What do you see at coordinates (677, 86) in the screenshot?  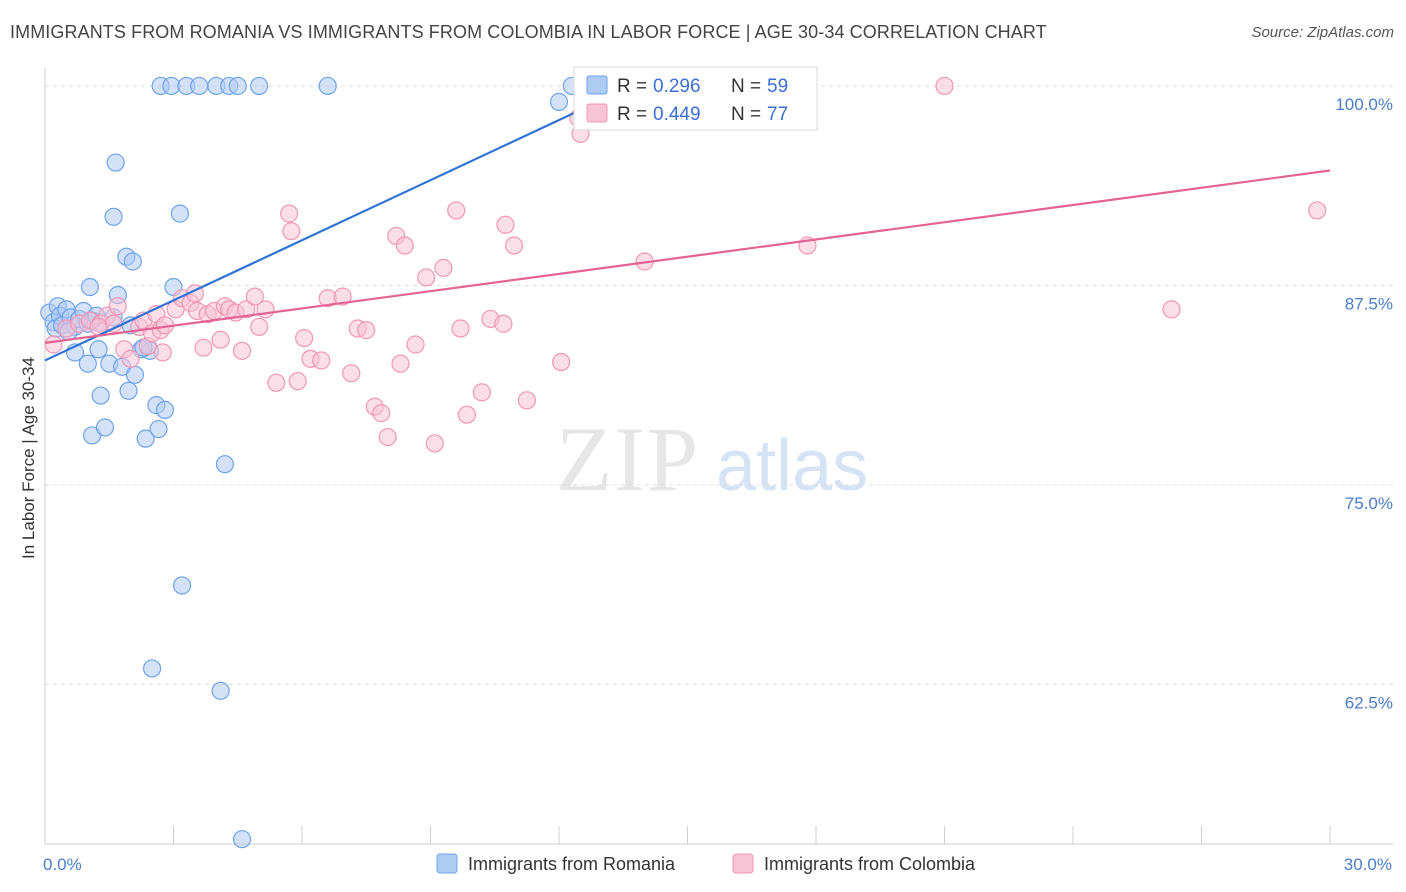 I see `legend-r-value-romania: 0.296` at bounding box center [677, 86].